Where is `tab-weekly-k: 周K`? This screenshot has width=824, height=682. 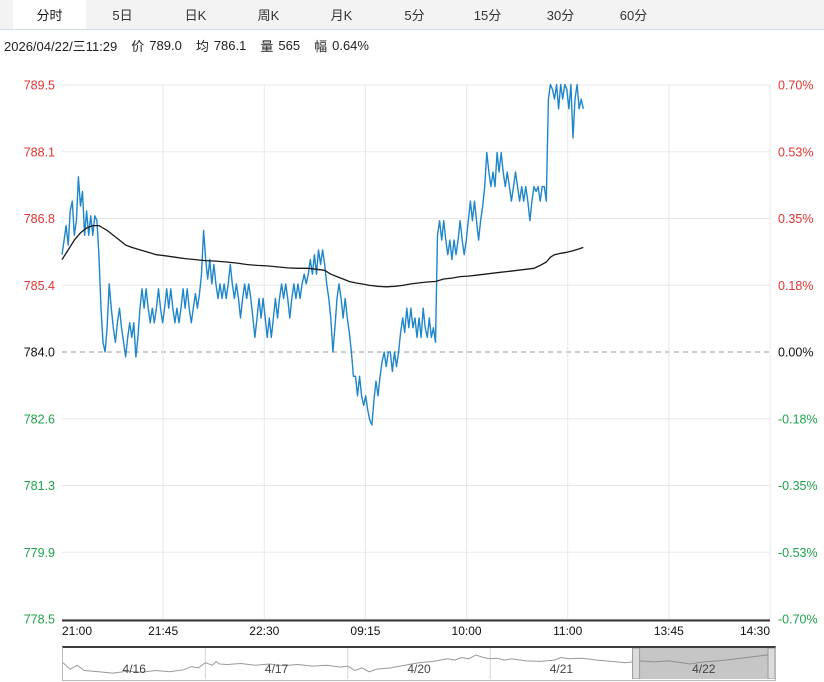 tab-weekly-k: 周K is located at coordinates (268, 15).